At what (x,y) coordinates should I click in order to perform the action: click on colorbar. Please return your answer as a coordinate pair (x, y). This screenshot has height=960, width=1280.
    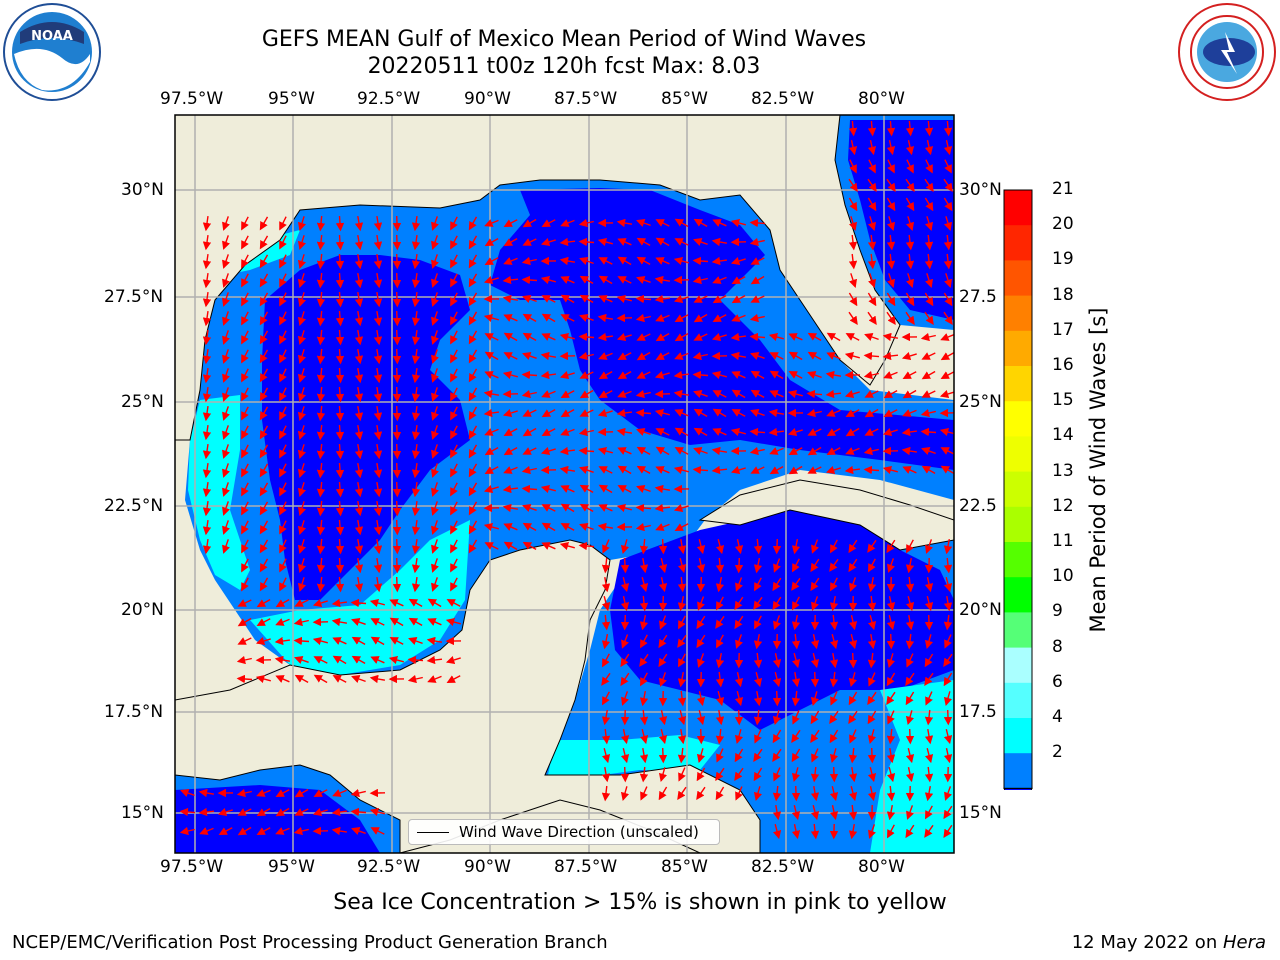
    Looking at the image, I should click on (1018, 489).